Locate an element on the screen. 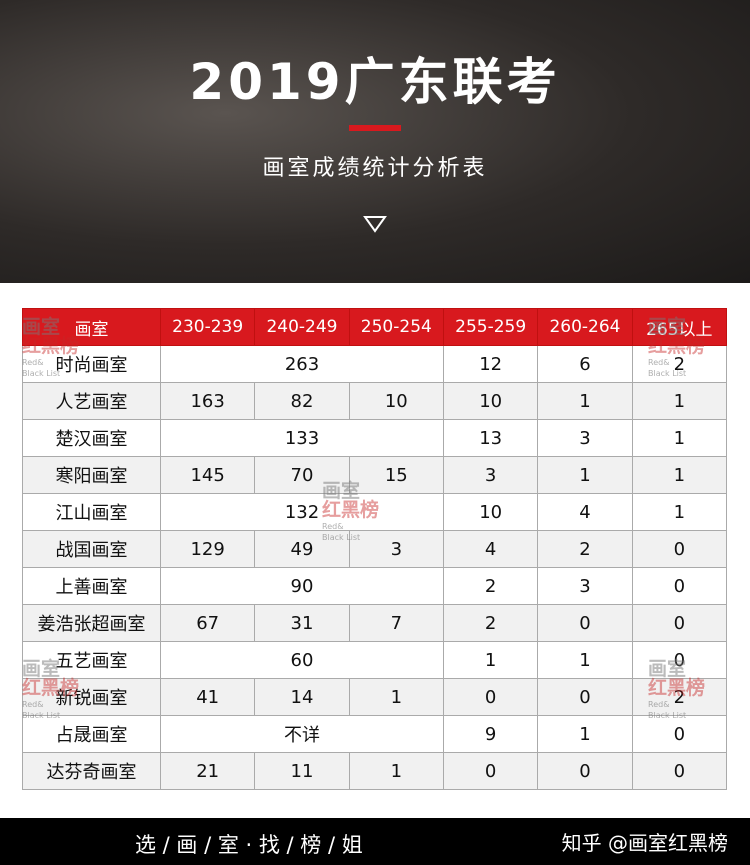  count-cell: 13 is located at coordinates (490, 438).